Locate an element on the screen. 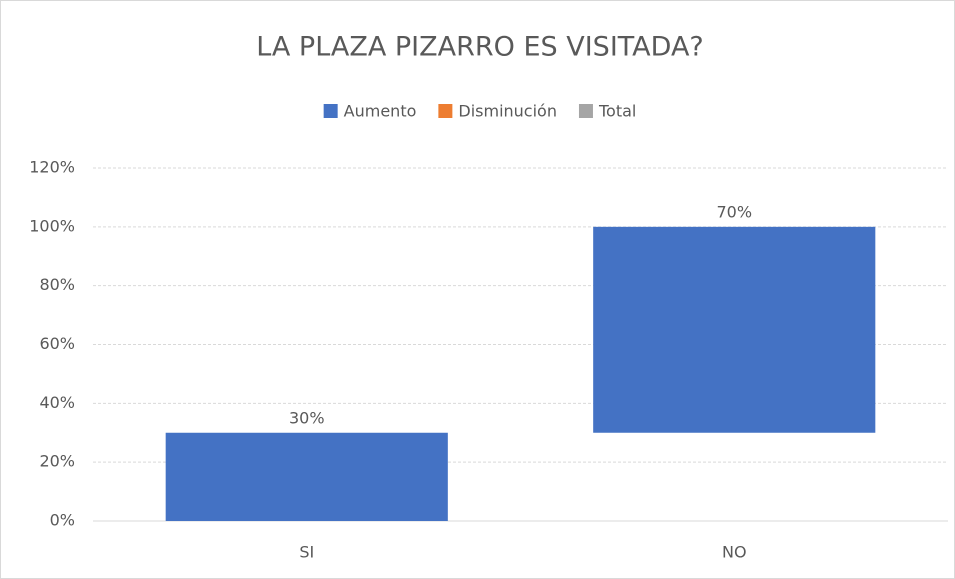 The width and height of the screenshot is (955, 579). legend-label: Aumento is located at coordinates (380, 111).